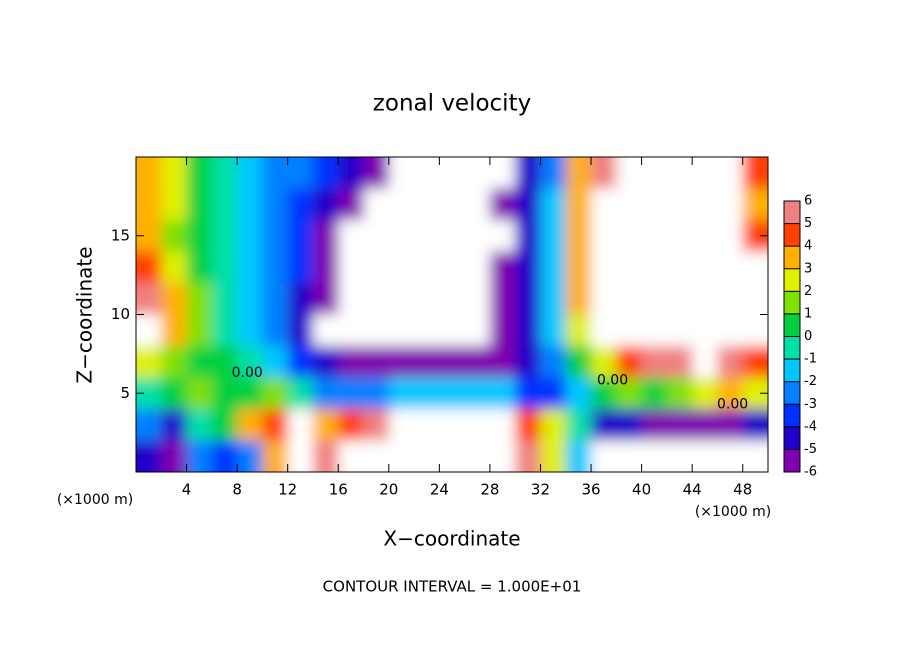 The height and width of the screenshot is (654, 904). Describe the element at coordinates (125, 393) in the screenshot. I see `y-tick-label: 5` at that location.